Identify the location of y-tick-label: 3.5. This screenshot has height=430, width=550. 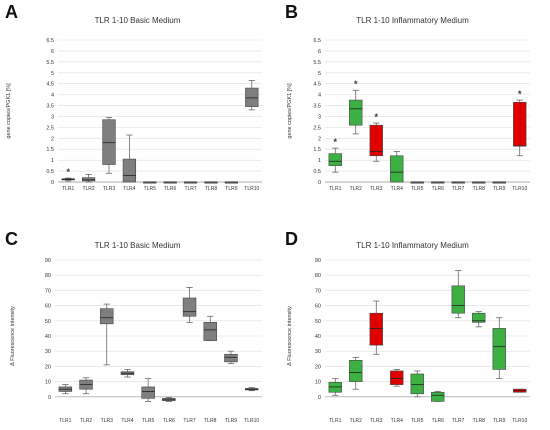
(317, 107).